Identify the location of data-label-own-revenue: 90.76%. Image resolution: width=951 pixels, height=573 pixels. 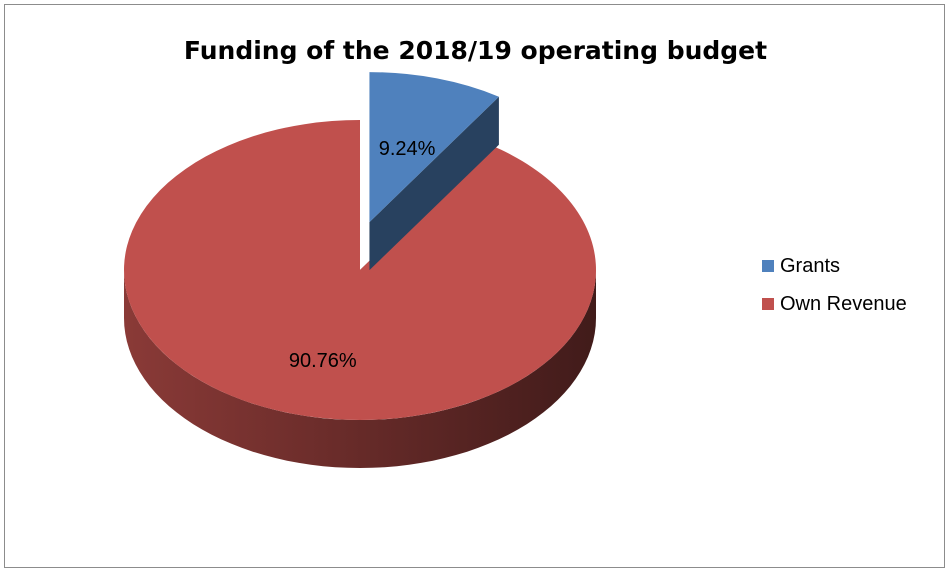
(323, 361).